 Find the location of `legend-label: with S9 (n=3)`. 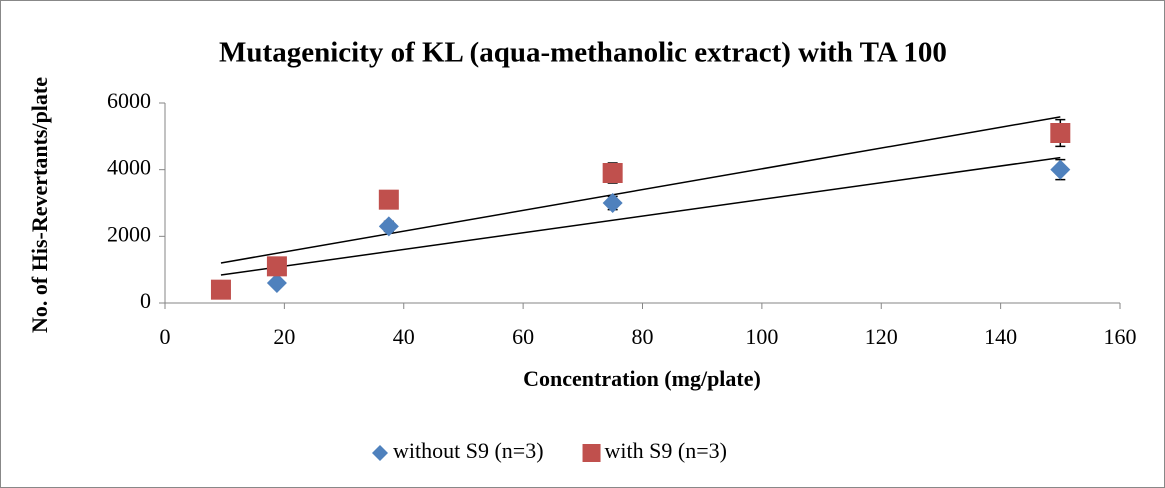

legend-label: with S9 (n=3) is located at coordinates (666, 450).